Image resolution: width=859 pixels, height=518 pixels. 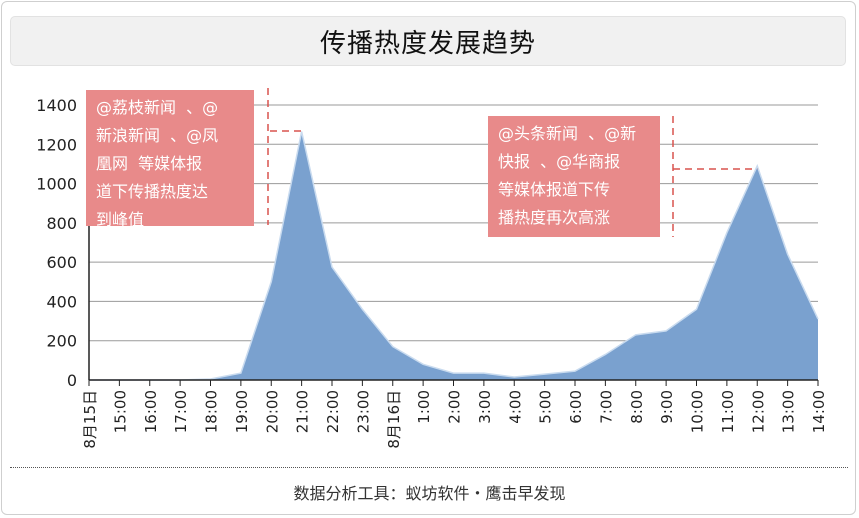 I want to click on y-tick-label: 0, so click(x=72, y=380).